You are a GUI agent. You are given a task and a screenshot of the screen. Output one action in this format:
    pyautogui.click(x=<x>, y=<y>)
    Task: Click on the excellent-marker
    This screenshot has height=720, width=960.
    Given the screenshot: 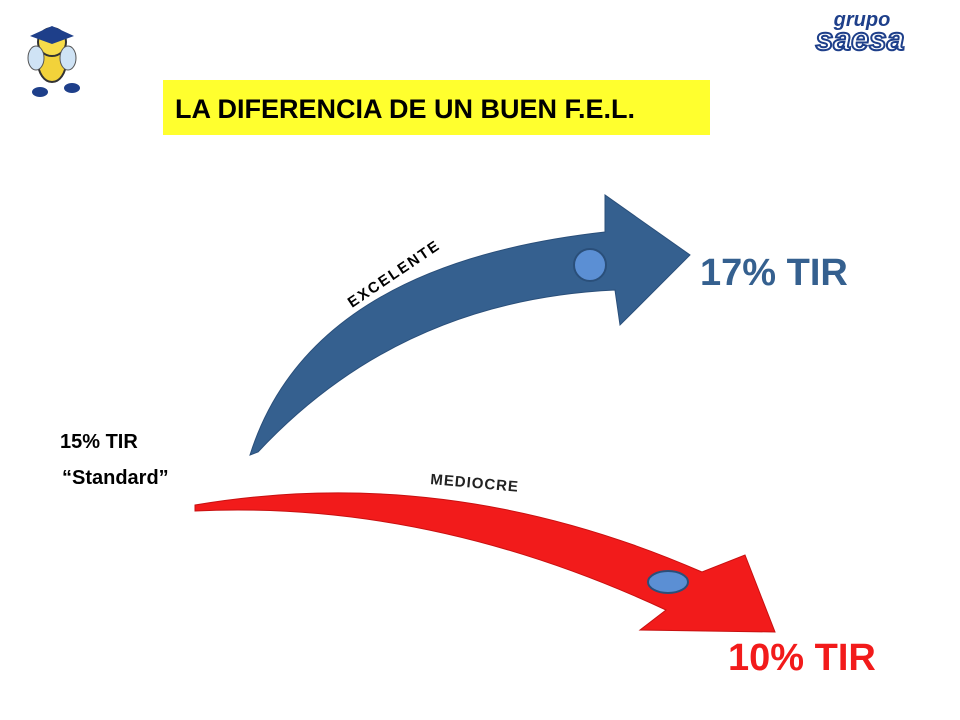 What is the action you would take?
    pyautogui.click(x=590, y=265)
    